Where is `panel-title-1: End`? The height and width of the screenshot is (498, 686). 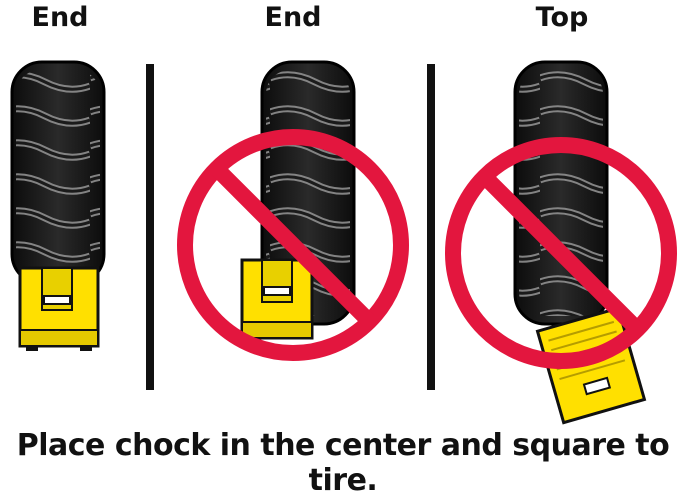 panel-title-1: End is located at coordinates (60, 17).